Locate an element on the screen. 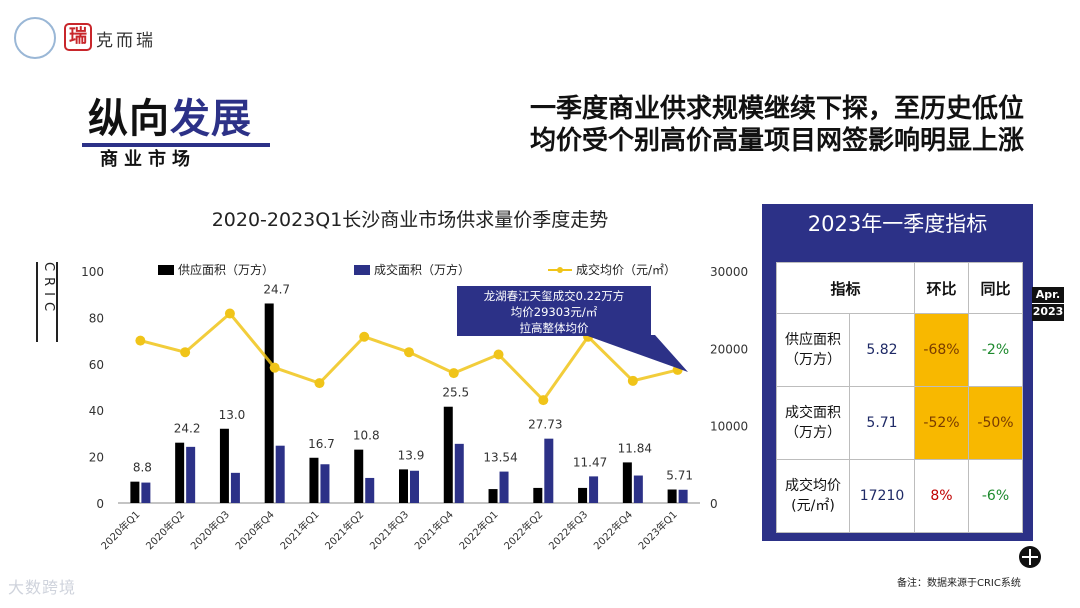 The image size is (1080, 608). deal-data-label: 24.7 is located at coordinates (276, 289).